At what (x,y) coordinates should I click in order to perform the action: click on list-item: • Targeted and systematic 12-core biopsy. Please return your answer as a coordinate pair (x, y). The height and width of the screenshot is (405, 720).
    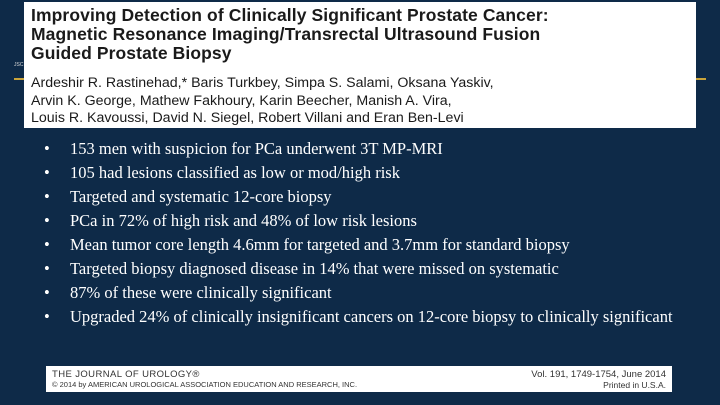
    Looking at the image, I should click on (374, 197).